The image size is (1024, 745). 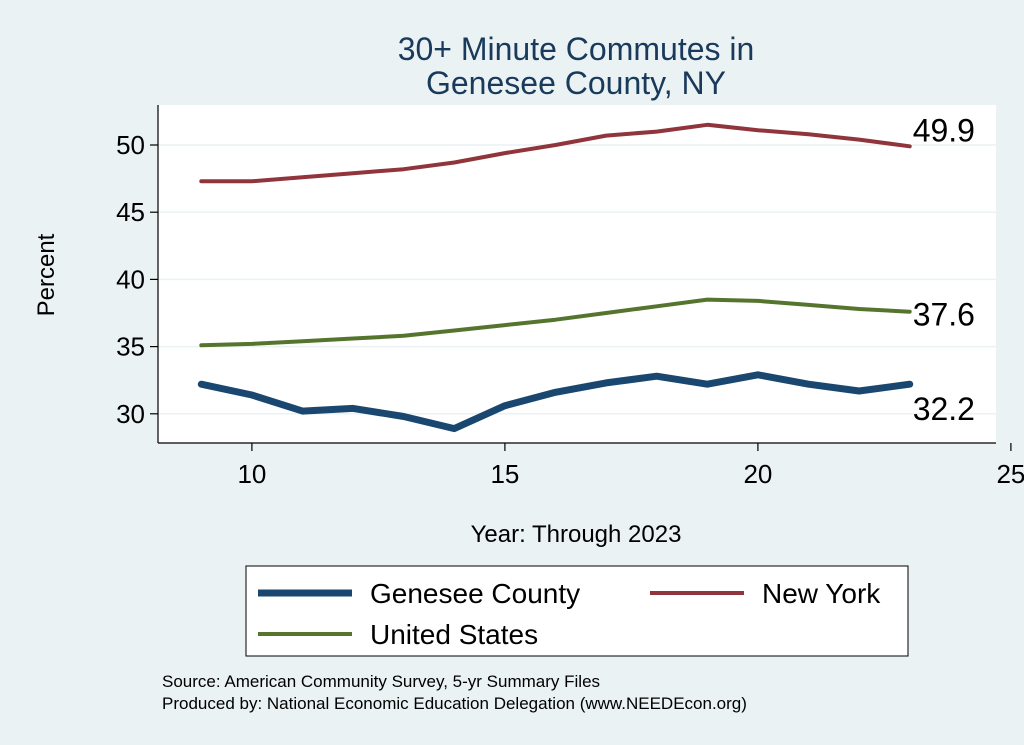 I want to click on x-axis-title: Year: Through 2023, so click(x=576, y=534).